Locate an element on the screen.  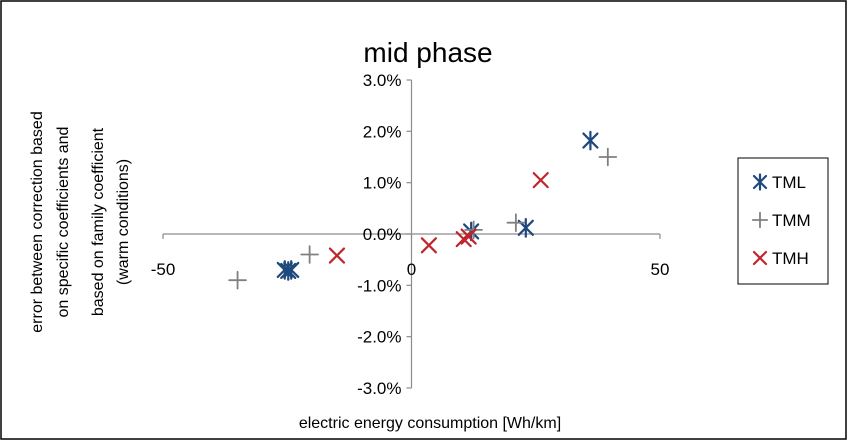
legend: TML TMM TMH is located at coordinates (783, 221).